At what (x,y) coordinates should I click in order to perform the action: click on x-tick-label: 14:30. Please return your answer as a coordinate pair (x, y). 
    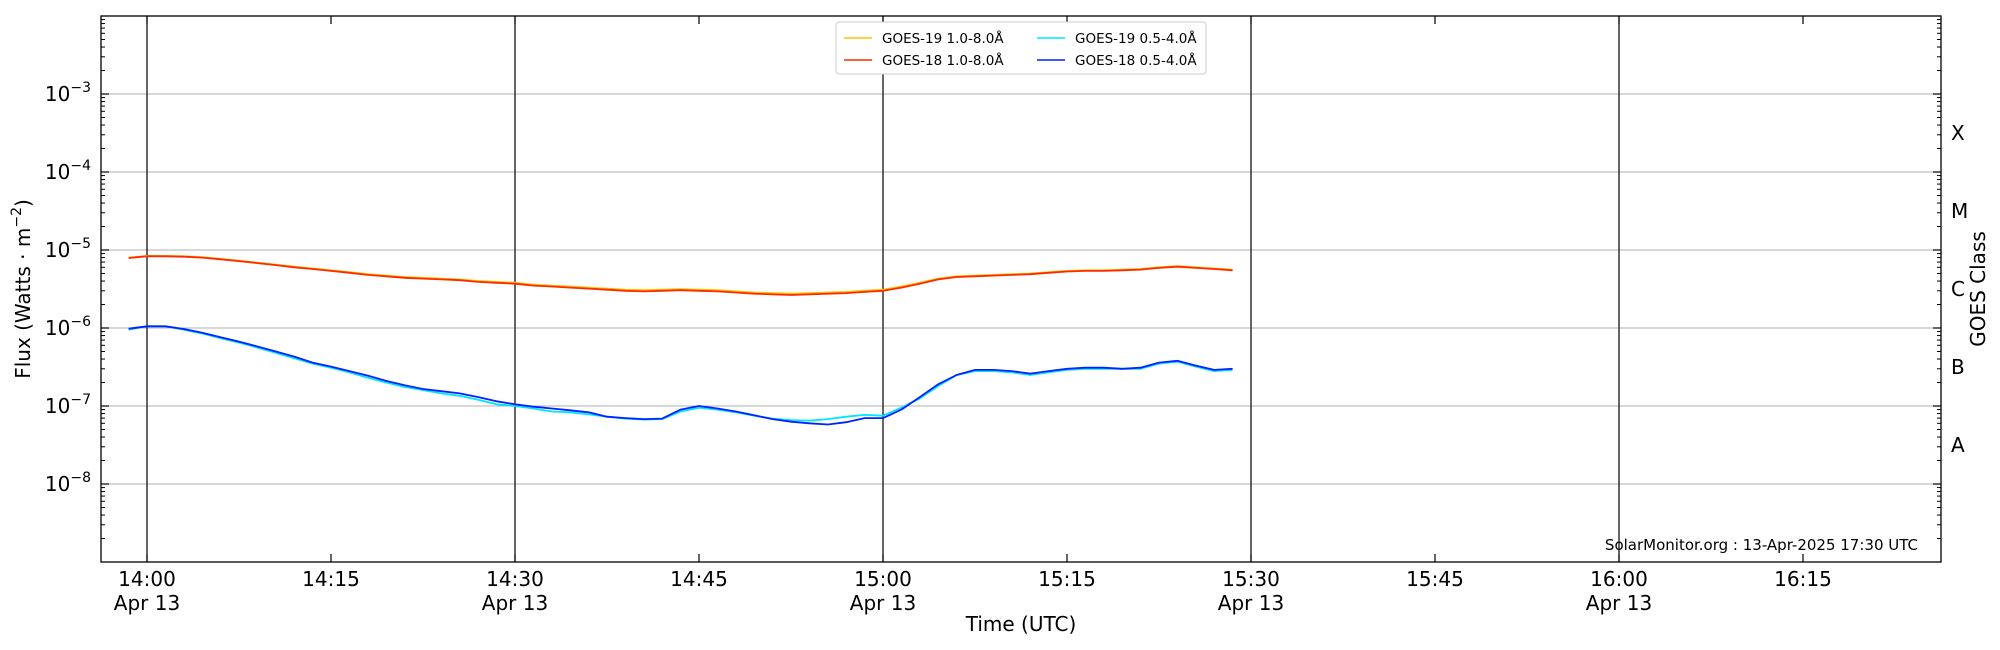
    Looking at the image, I should click on (515, 579).